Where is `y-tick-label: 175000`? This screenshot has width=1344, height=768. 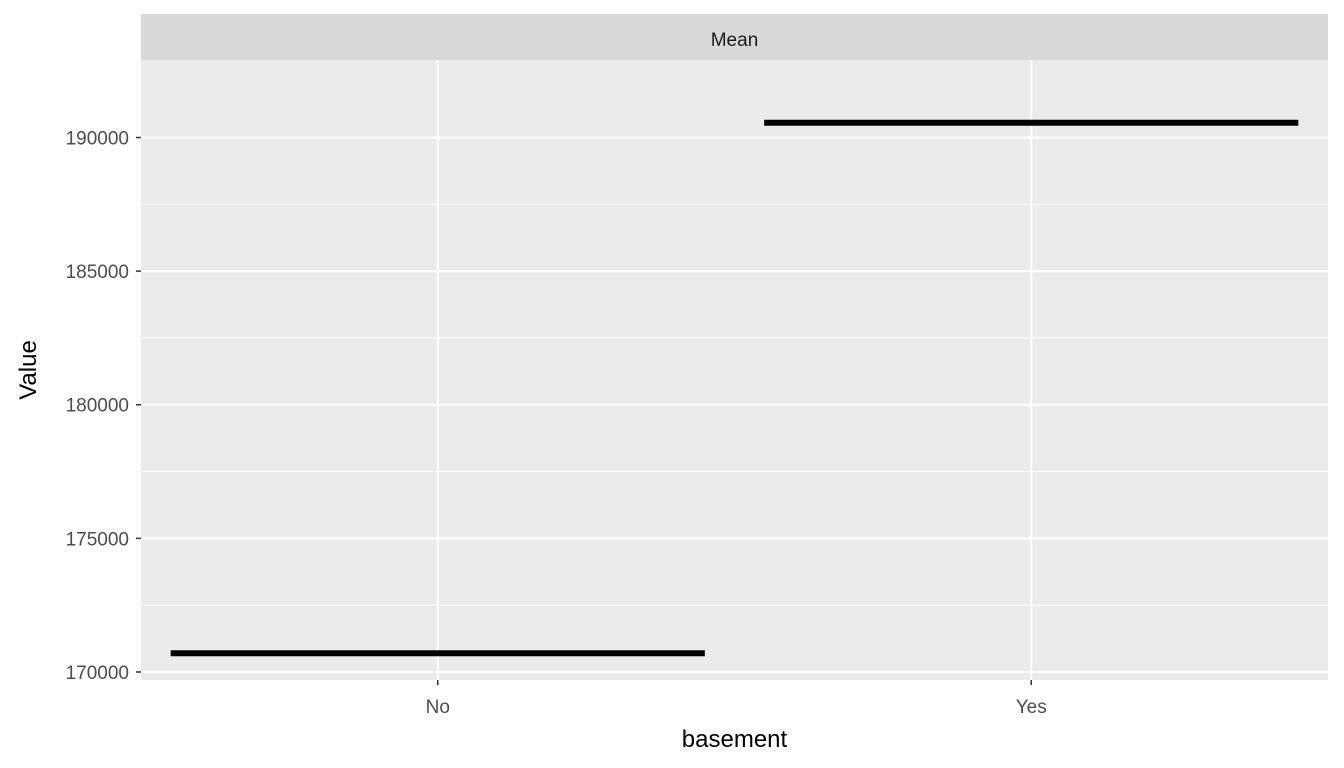 y-tick-label: 175000 is located at coordinates (97, 539).